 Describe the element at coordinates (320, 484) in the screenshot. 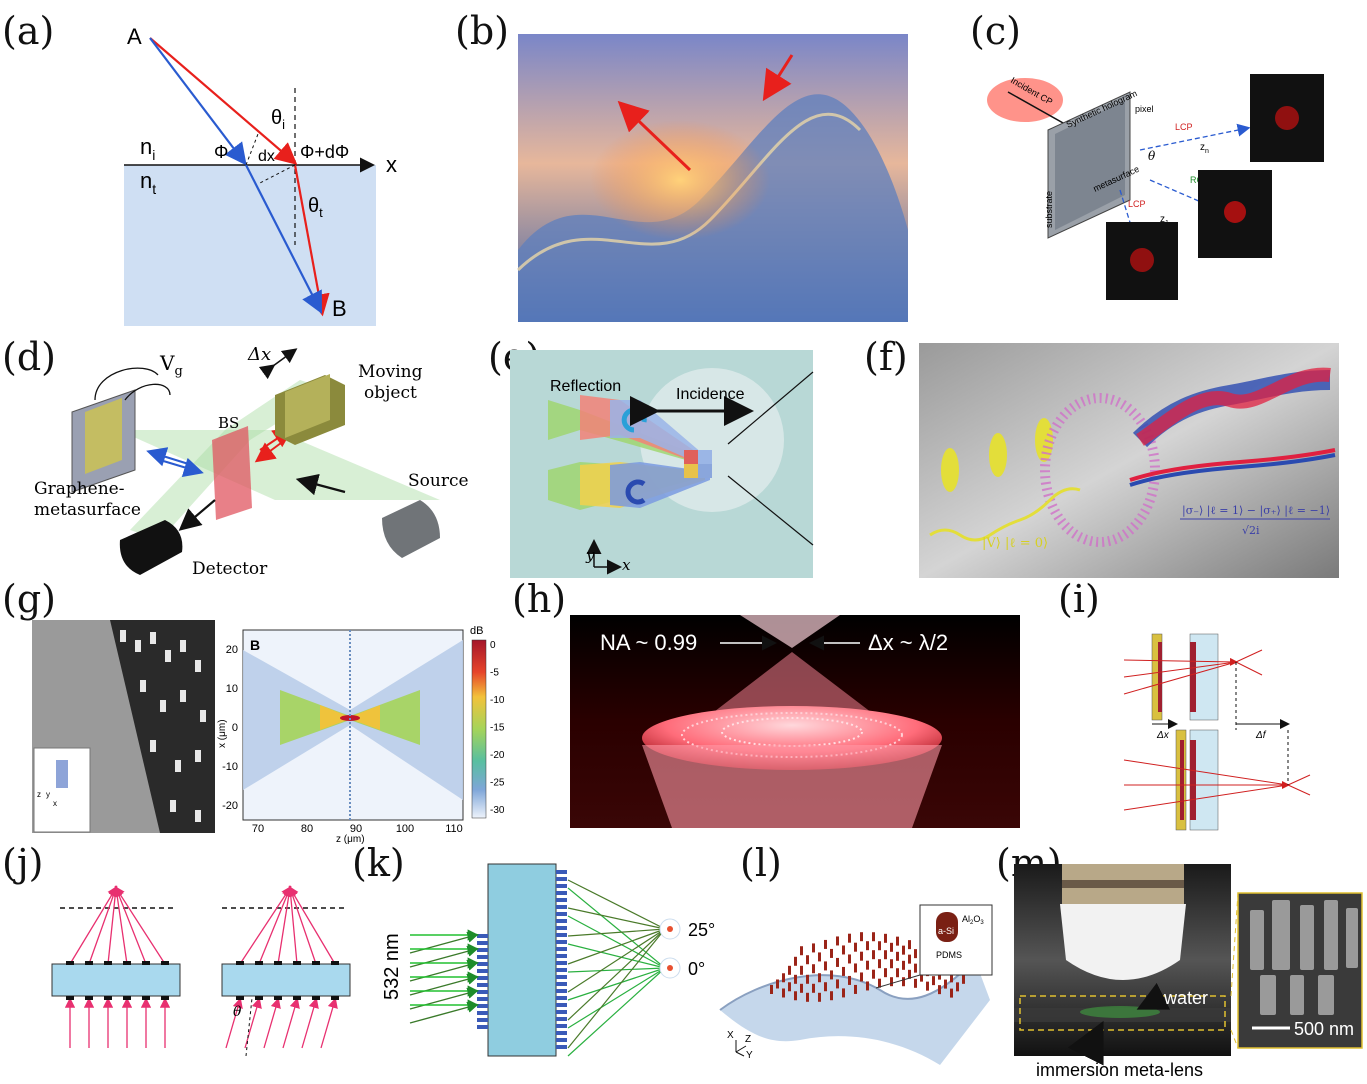

I see `source-beam-arrow` at that location.